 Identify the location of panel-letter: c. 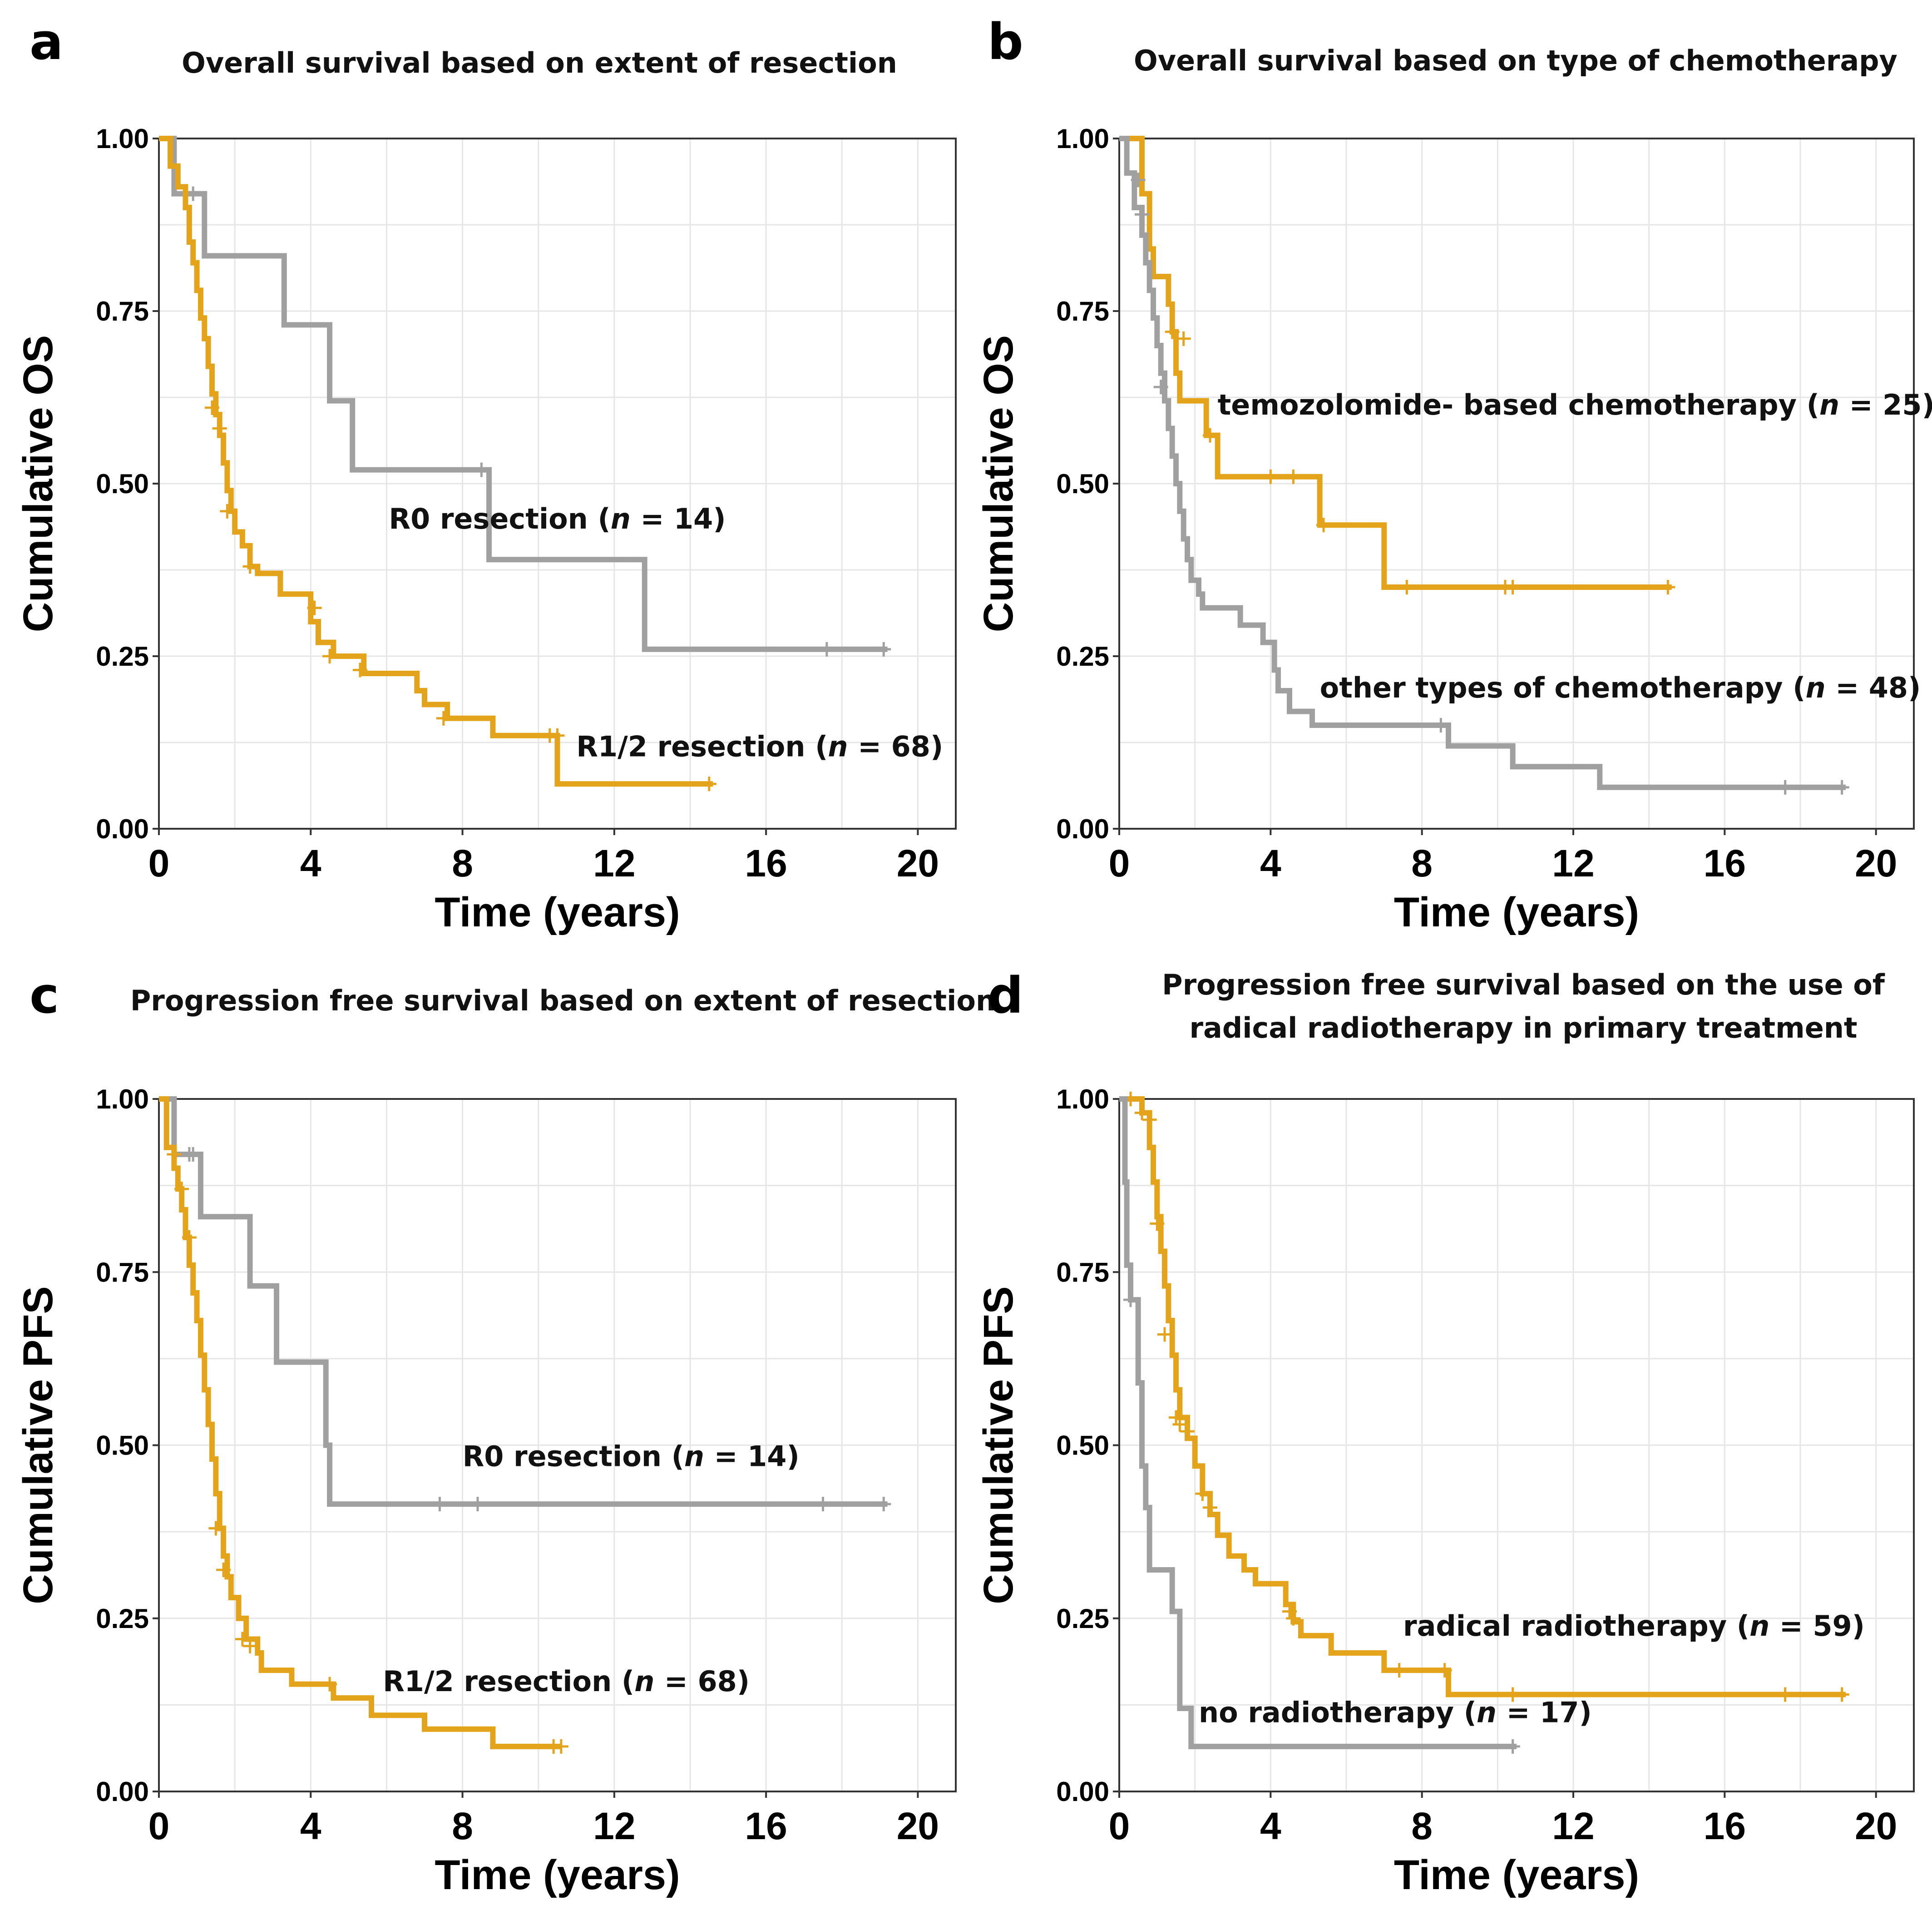
(45, 995).